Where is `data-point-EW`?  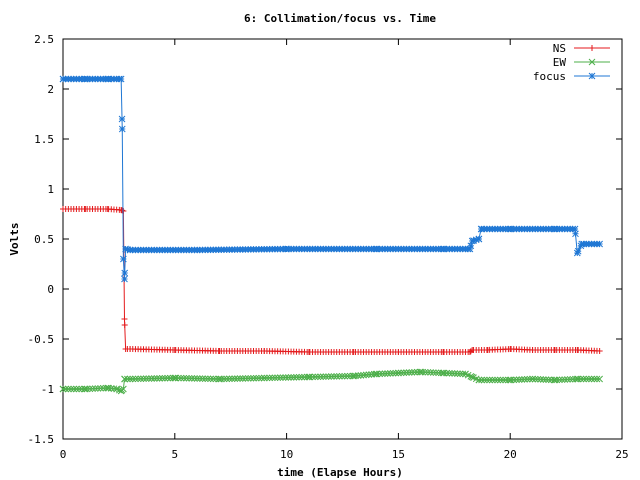 data-point-EW is located at coordinates (599, 379).